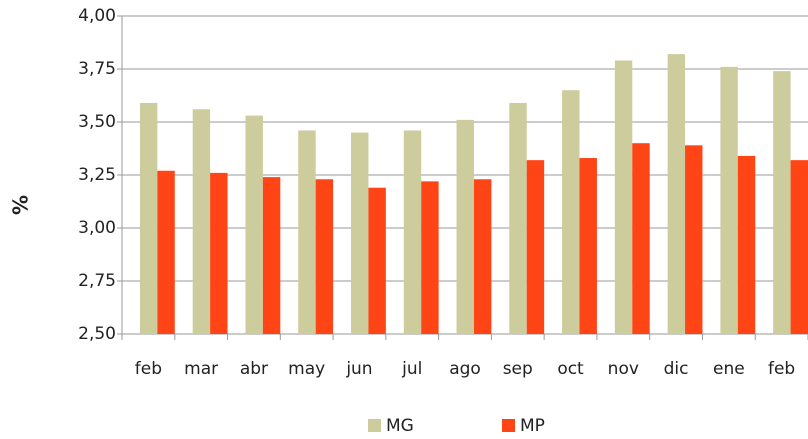 The image size is (808, 439). Describe the element at coordinates (201, 369) in the screenshot. I see `x-tick-label: mar` at that location.